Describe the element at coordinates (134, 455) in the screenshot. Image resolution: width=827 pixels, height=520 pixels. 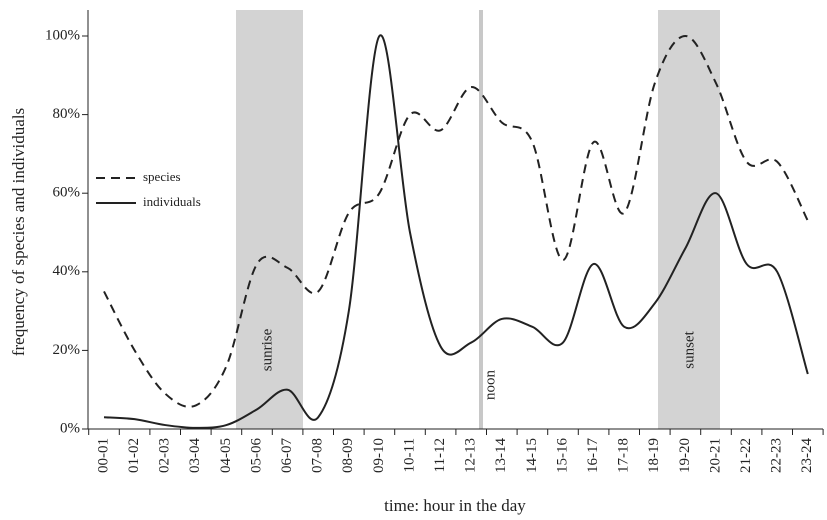
I see `x-tick-label: 01-02` at that location.